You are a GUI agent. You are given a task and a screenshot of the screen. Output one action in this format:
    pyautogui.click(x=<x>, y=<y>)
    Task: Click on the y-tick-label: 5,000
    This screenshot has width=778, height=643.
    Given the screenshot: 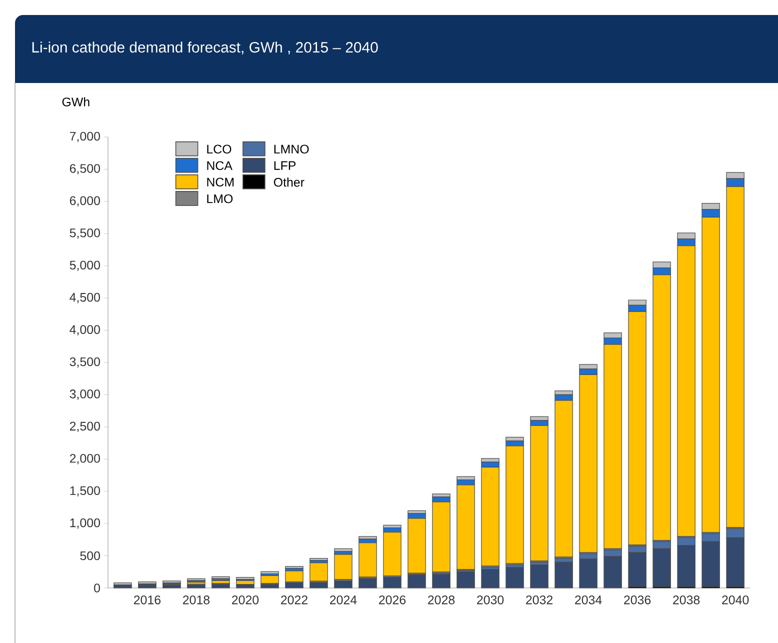 What is the action you would take?
    pyautogui.click(x=85, y=265)
    